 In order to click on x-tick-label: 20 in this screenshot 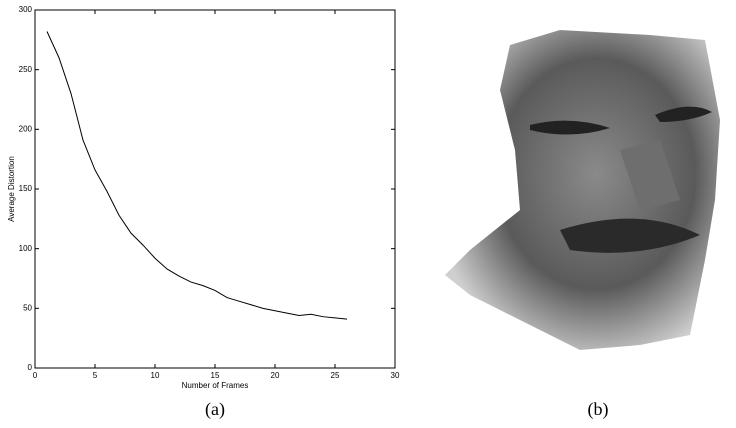, I will do `click(275, 375)`.